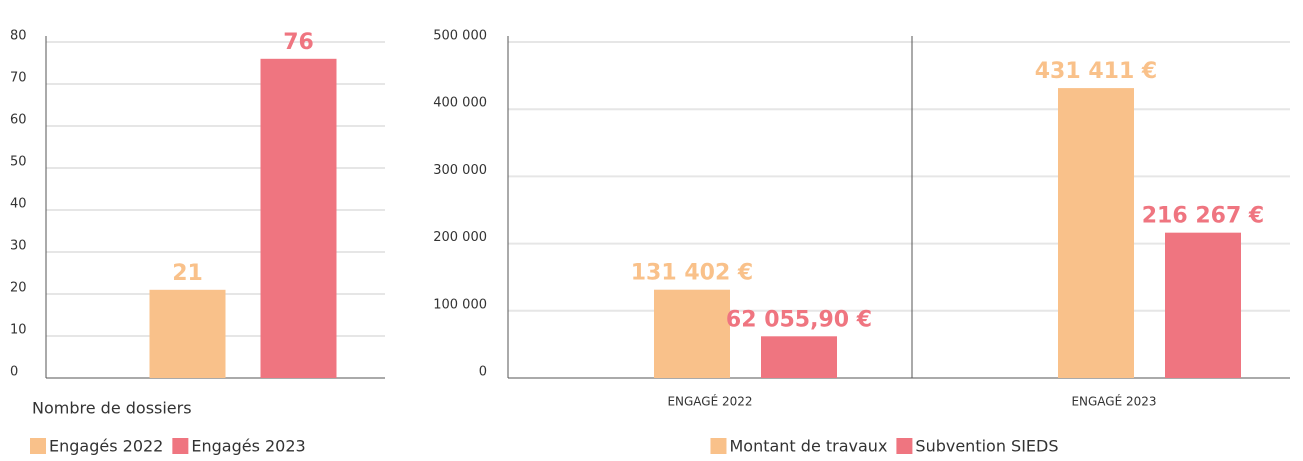  Describe the element at coordinates (298, 42) in the screenshot. I see `value-label: 76` at that location.